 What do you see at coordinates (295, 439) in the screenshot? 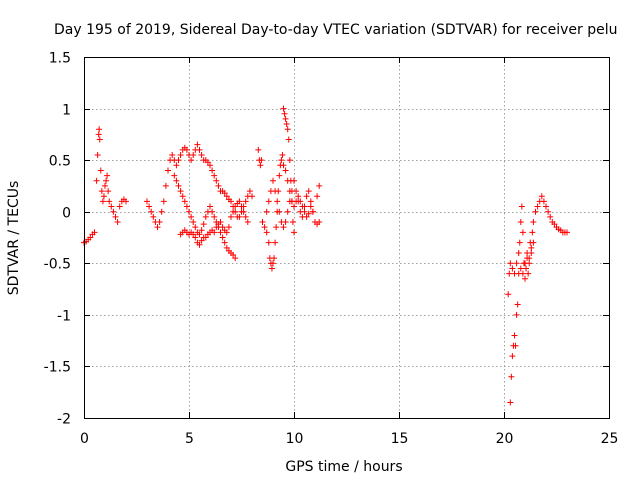
I see `x-tick-label: 10` at bounding box center [295, 439].